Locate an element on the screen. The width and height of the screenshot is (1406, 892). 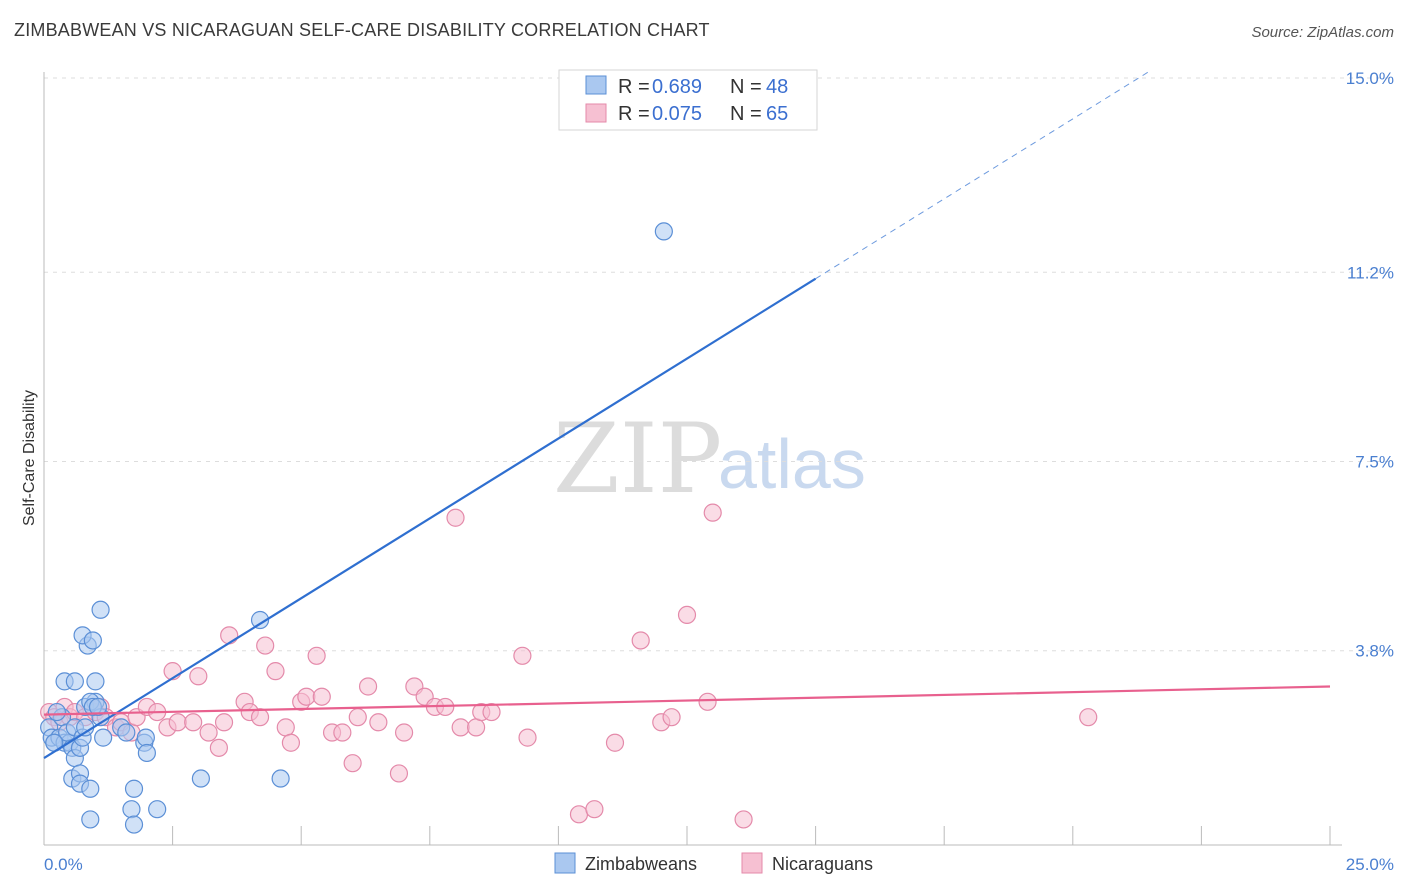
y-tick-label: 11.2% is located at coordinates (1370, 272).